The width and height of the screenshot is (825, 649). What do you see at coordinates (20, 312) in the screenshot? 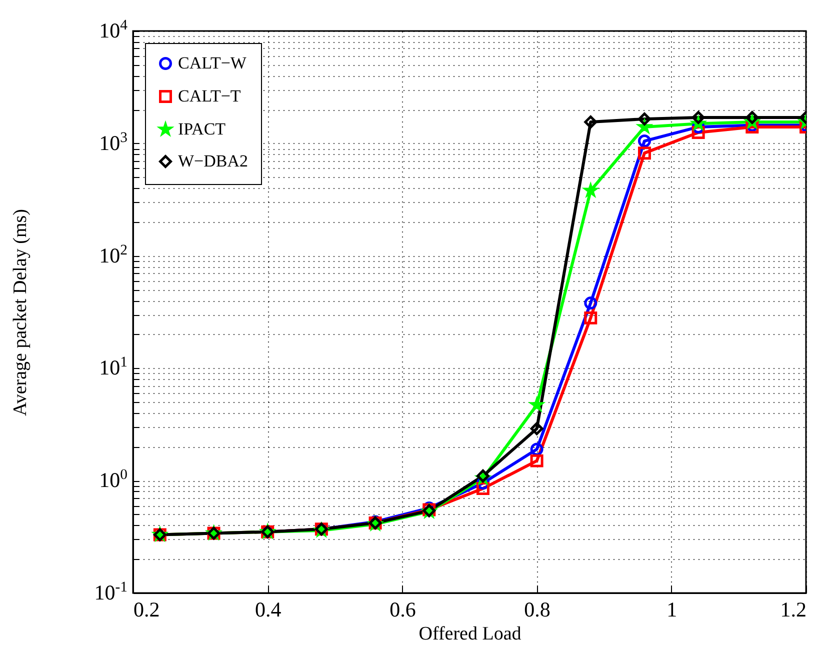
I see `y-axis-title: Average packet Delay (ms)` at bounding box center [20, 312].